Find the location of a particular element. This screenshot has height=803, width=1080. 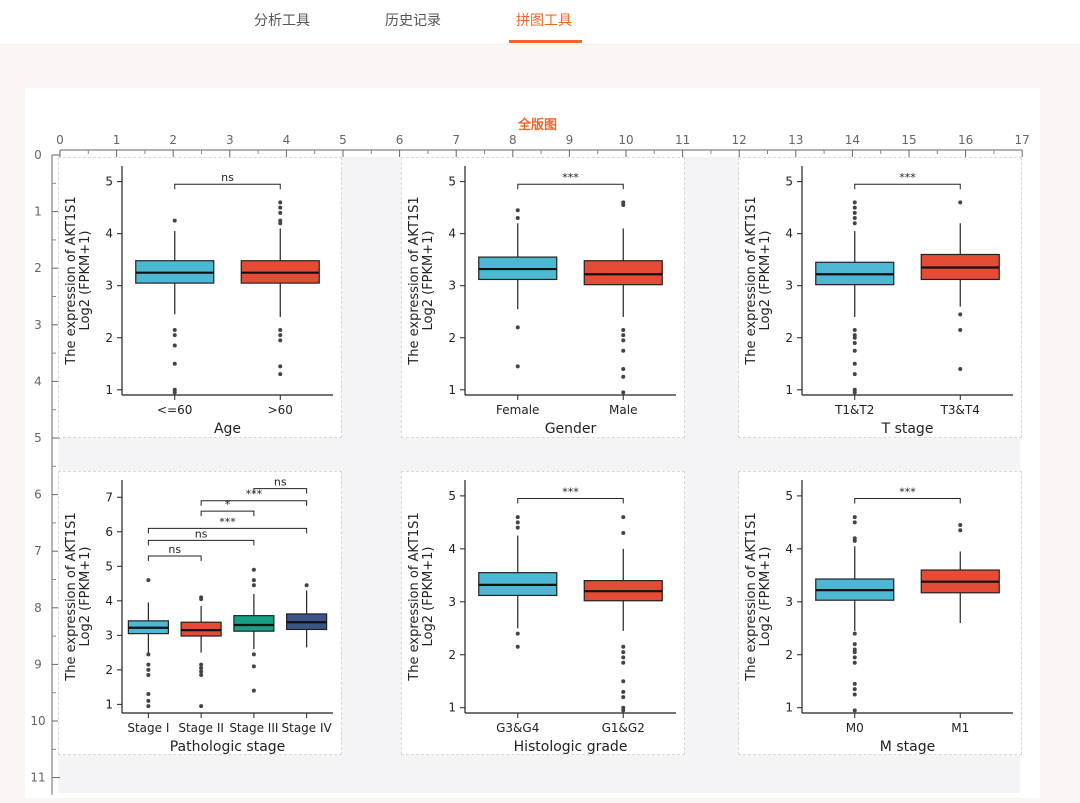

tab-collage-tool: 拼图工具 is located at coordinates (544, 21).